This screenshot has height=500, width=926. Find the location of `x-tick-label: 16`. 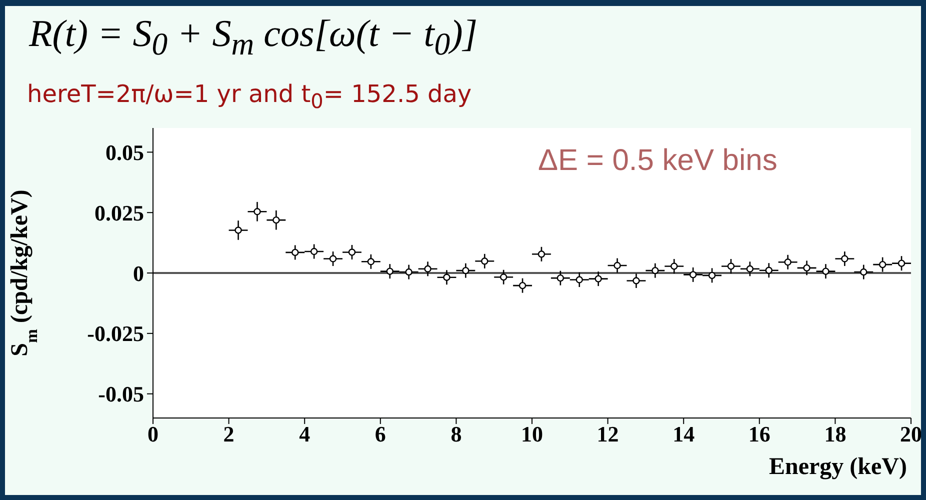

x-tick-label: 16 is located at coordinates (759, 434).